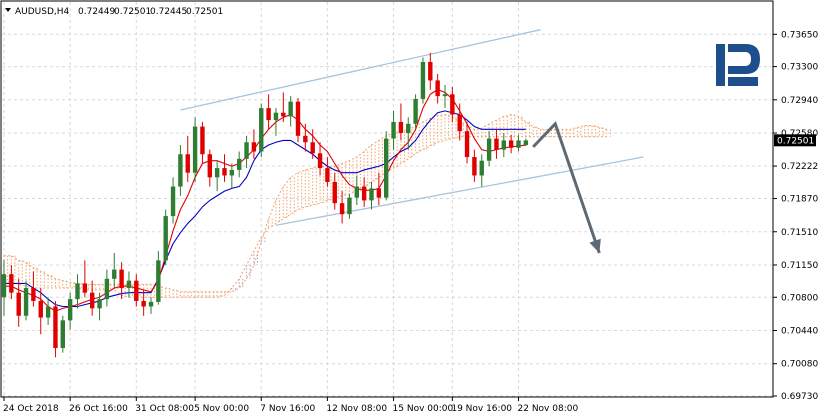 This screenshot has height=418, width=819. What do you see at coordinates (204, 12) in the screenshot?
I see `close-value: 0.72501` at bounding box center [204, 12].